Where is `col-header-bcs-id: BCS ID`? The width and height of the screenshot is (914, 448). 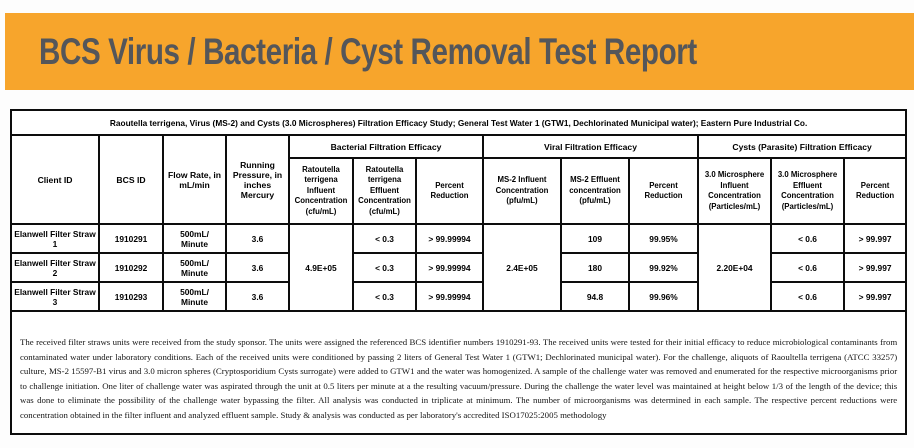 col-header-bcs-id: BCS ID is located at coordinates (131, 179).